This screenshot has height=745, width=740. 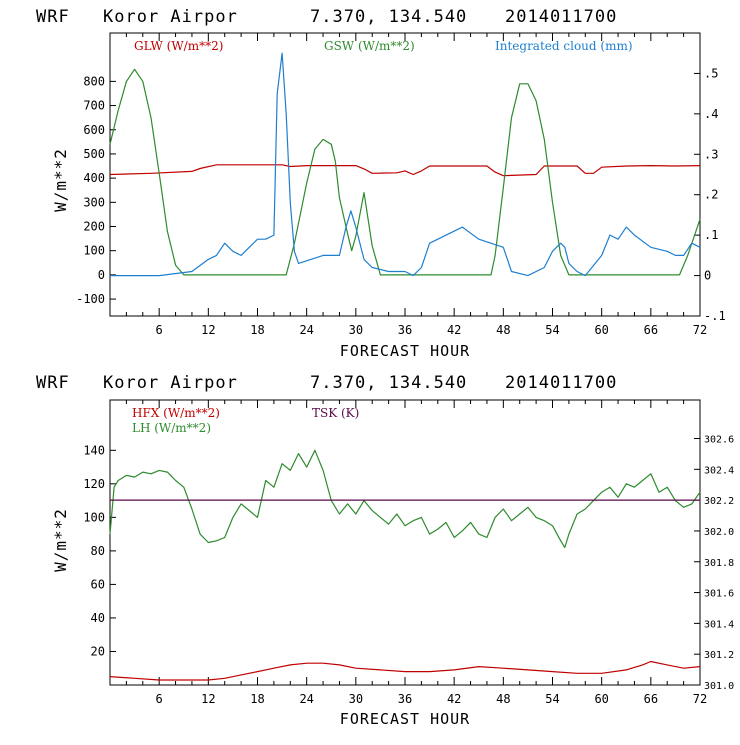 I want to click on panel-2-model: WRF, so click(x=53, y=383).